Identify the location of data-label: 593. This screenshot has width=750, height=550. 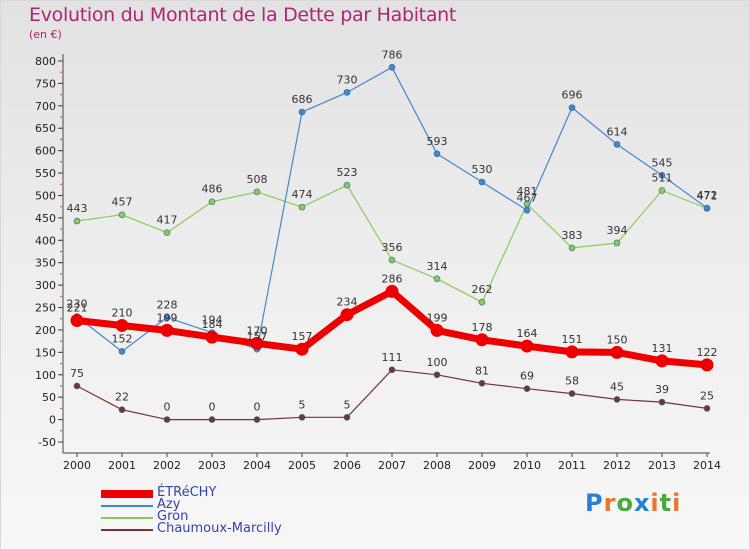
(437, 141).